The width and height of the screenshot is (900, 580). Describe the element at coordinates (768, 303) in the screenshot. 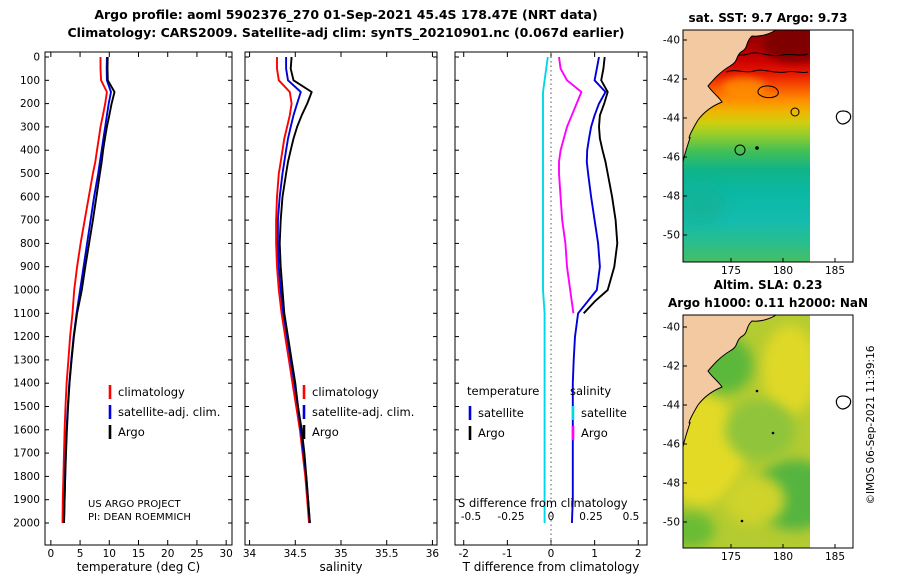

I see `sla-map-title-line2: Argo h1000: 0.11 h2000: NaN` at that location.